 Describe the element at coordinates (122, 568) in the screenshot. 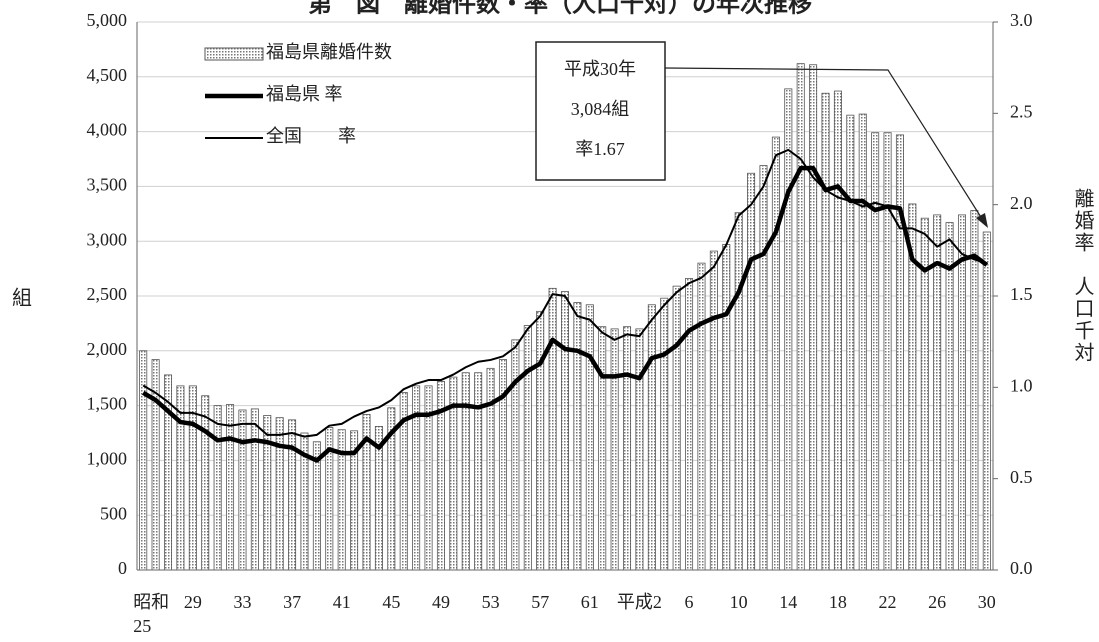

I see `y-tick-label: 0` at that location.